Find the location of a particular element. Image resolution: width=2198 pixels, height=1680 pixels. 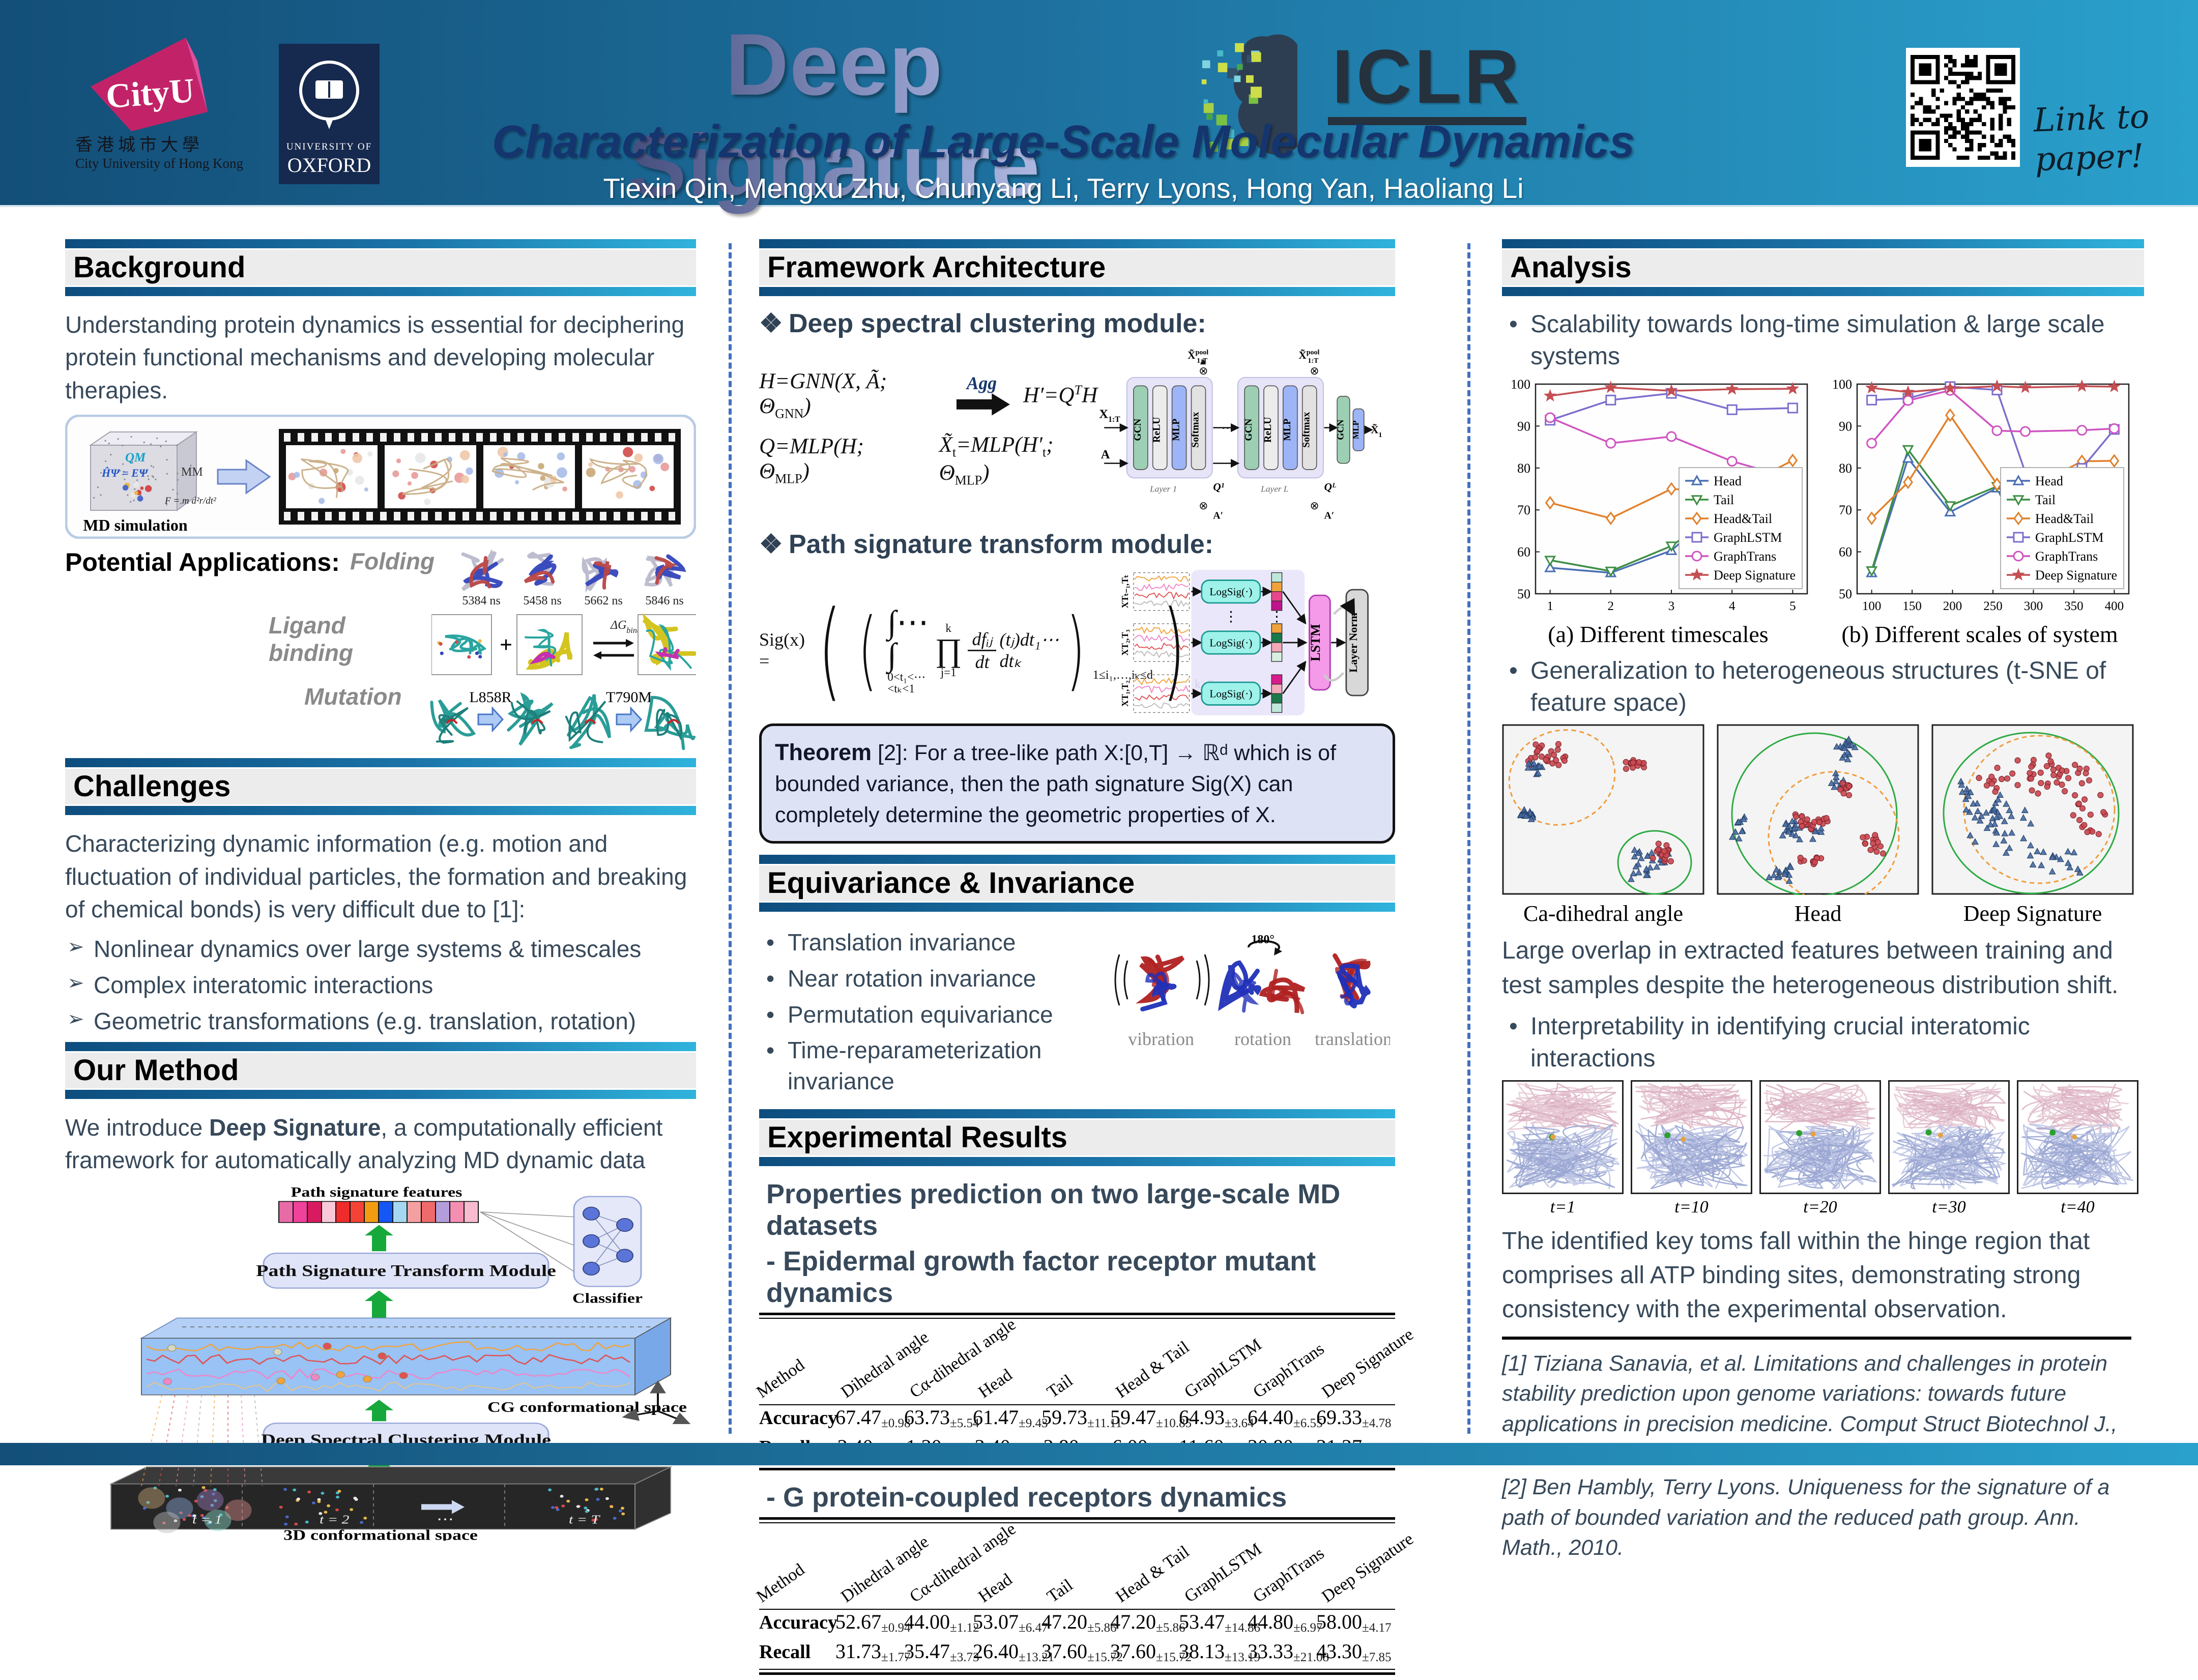

section-equivariance: Equivariance & Invariance is located at coordinates (1077, 883).